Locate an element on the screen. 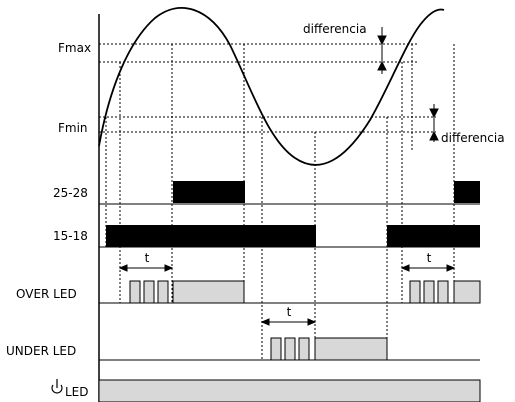 This screenshot has height=402, width=515. delay-marker-over-right is located at coordinates (428, 268).